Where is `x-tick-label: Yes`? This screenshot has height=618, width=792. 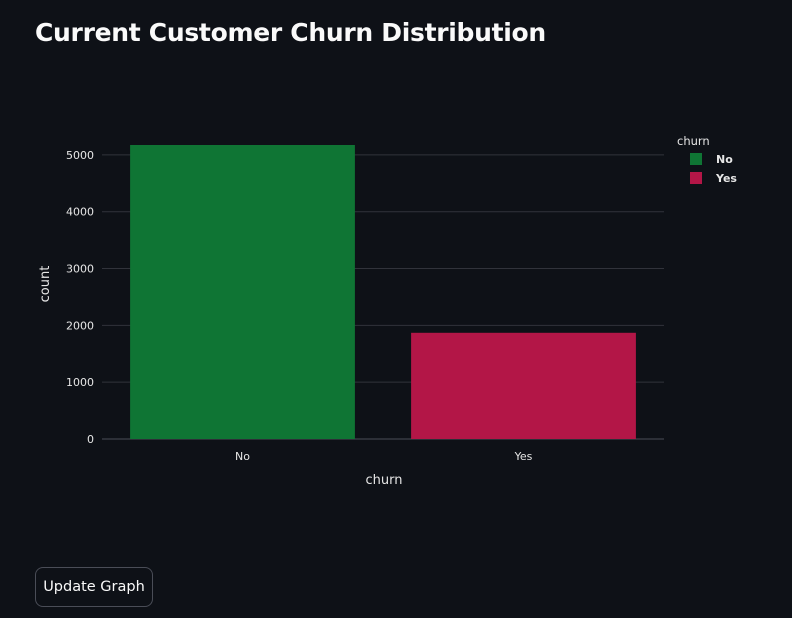
x-tick-label: Yes is located at coordinates (523, 456).